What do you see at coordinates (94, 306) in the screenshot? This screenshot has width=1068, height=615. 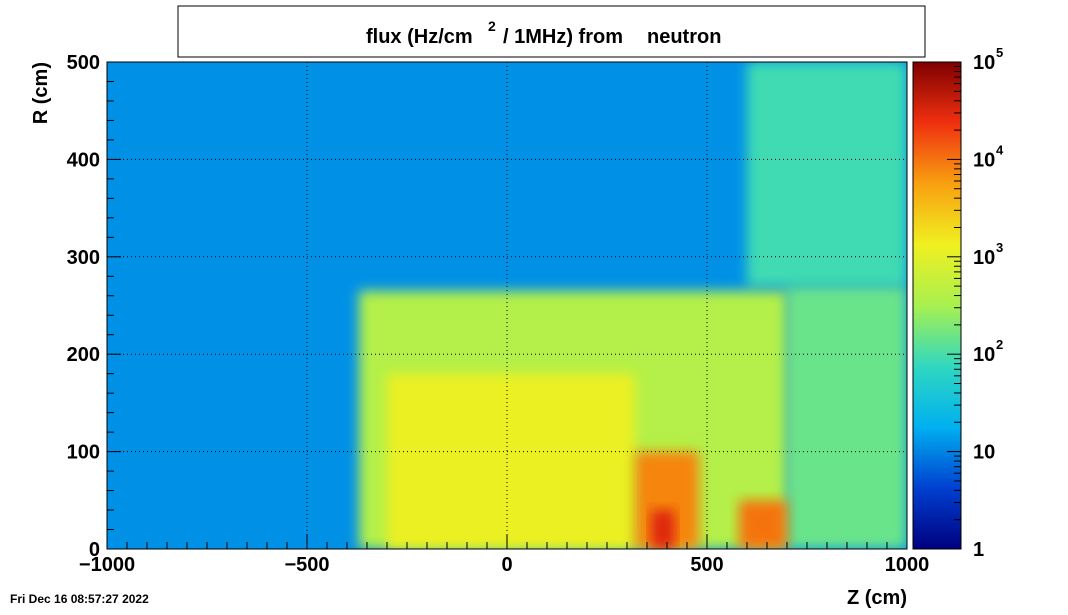 I see `y-axis: 0 100 200 300 400 500` at bounding box center [94, 306].